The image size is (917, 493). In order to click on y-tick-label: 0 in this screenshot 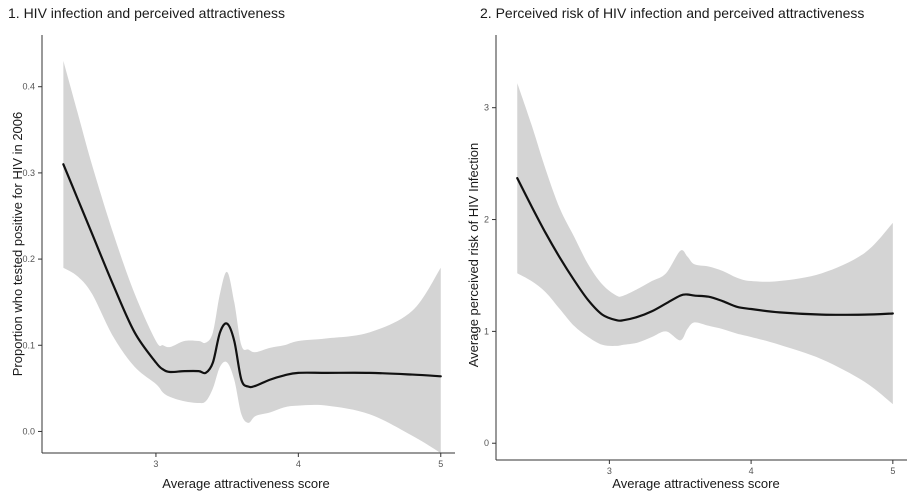, I will do `click(486, 443)`.